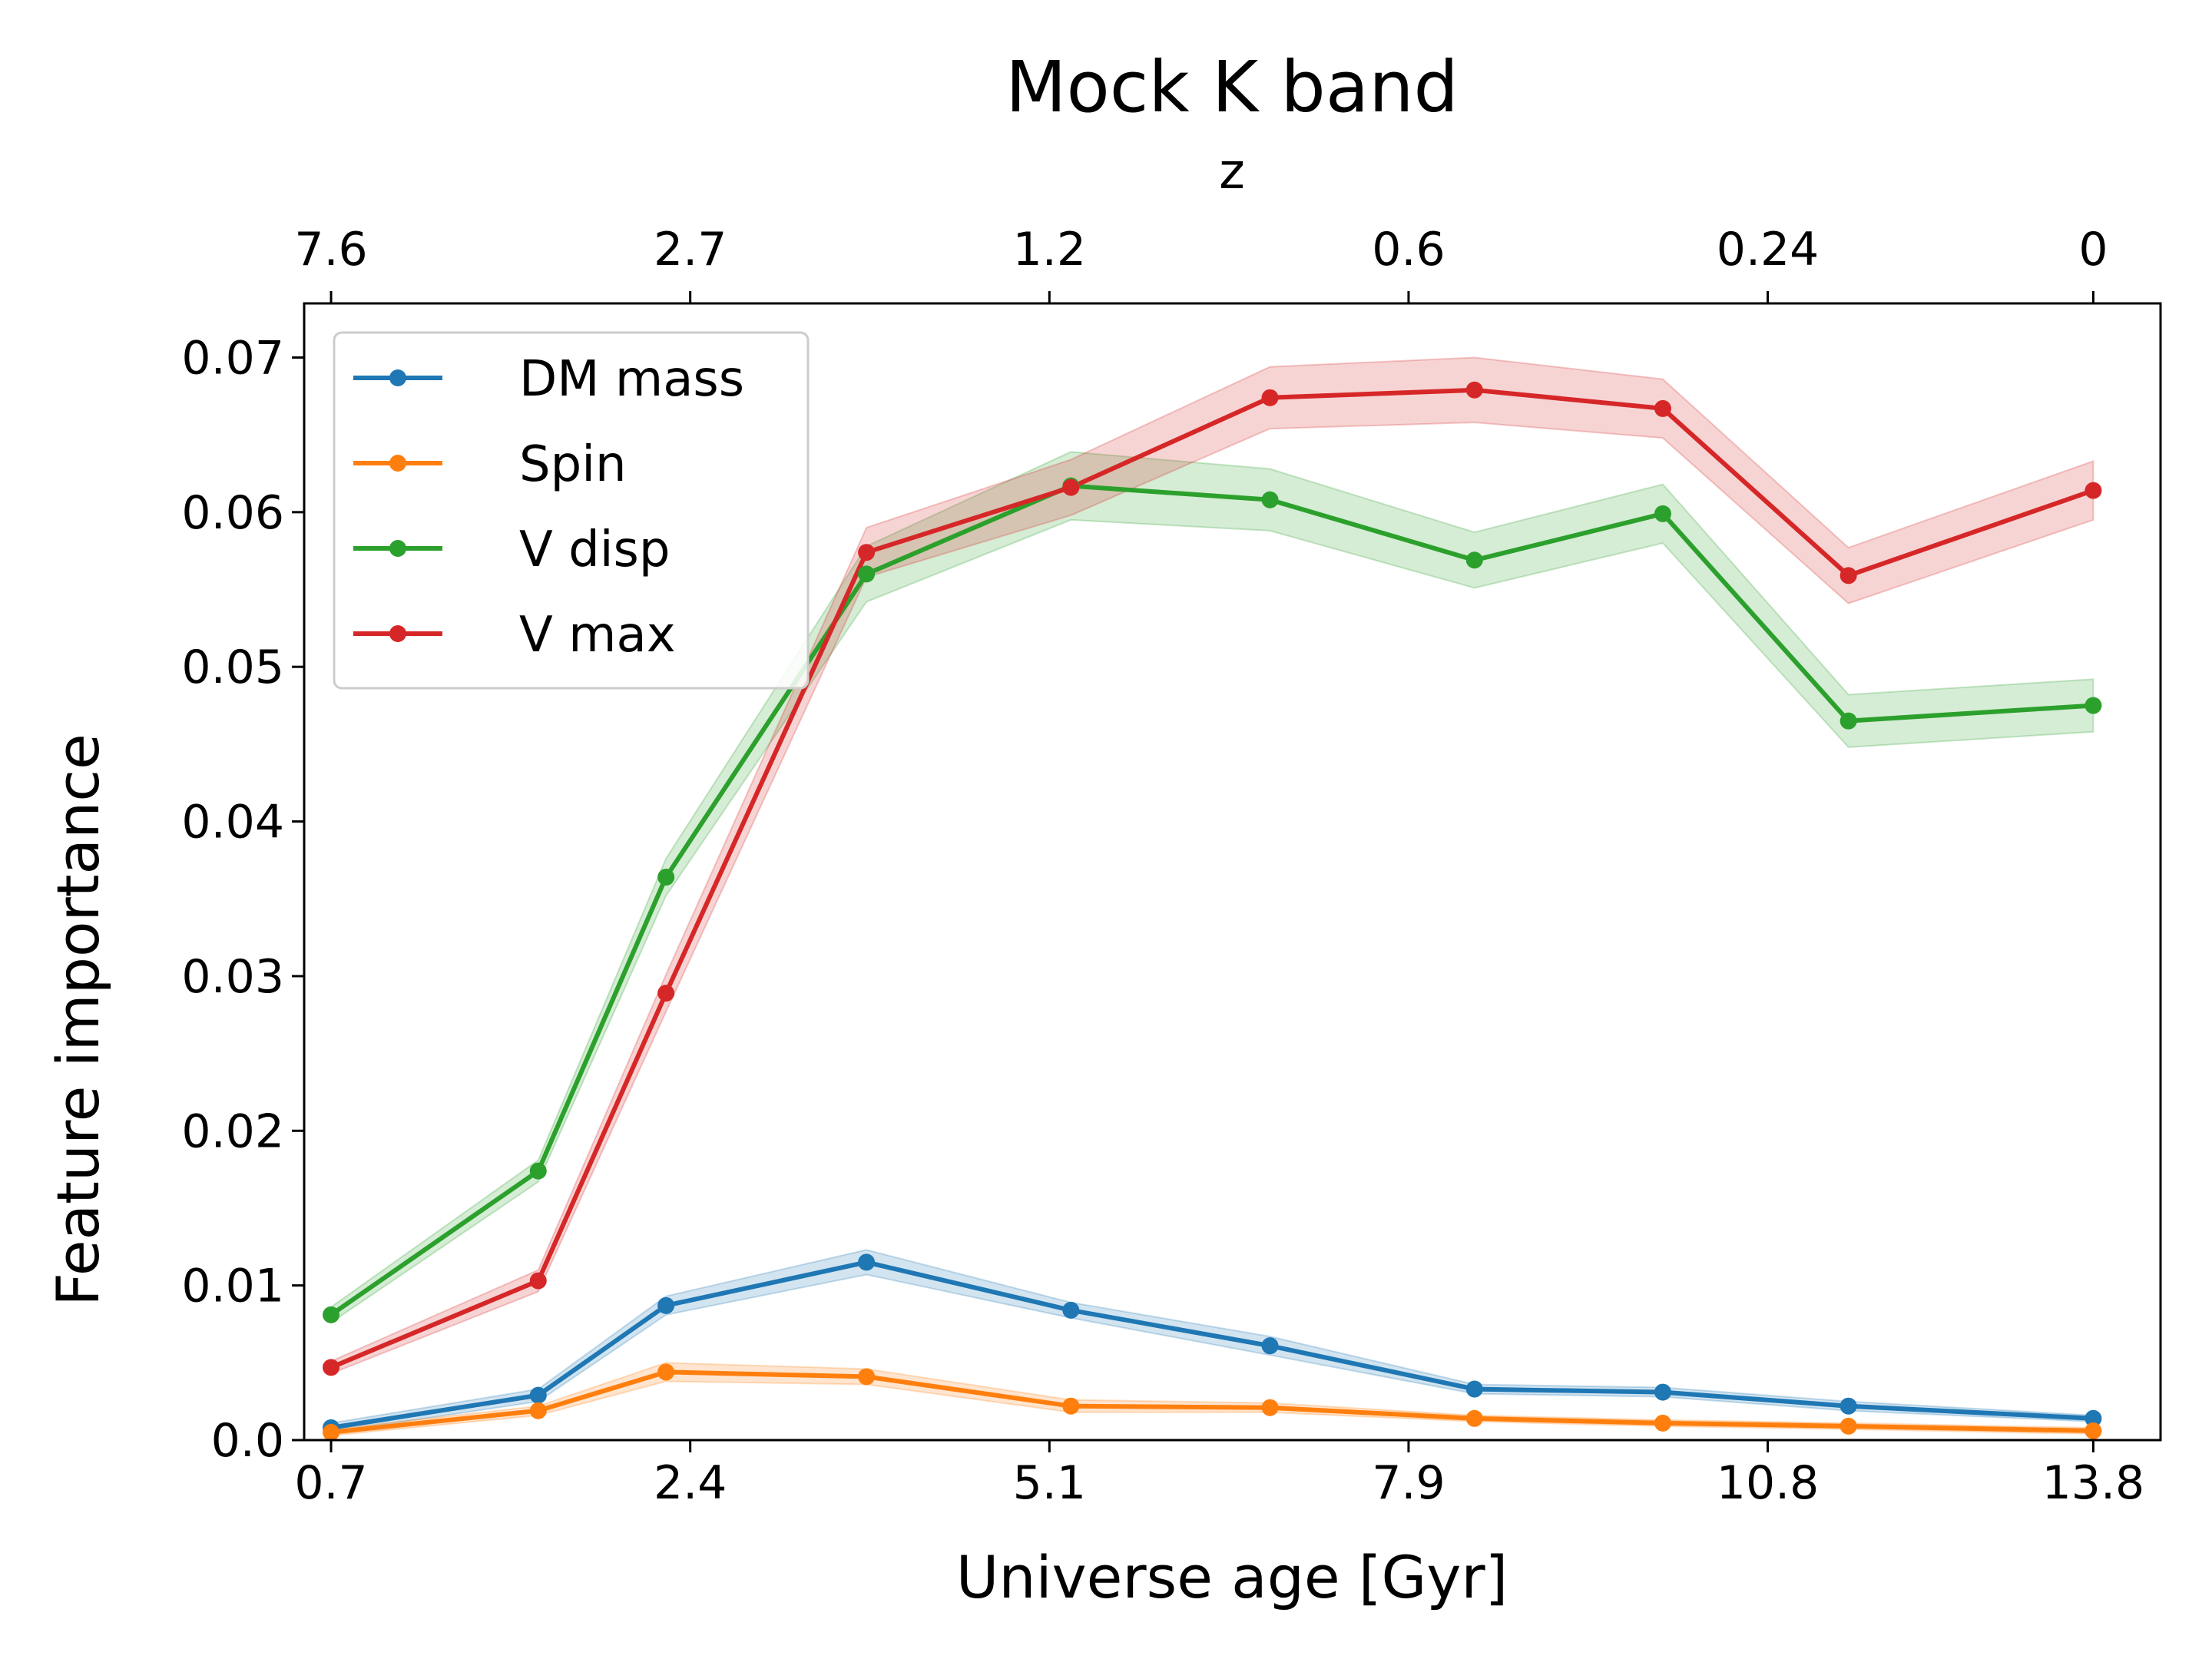 The height and width of the screenshot is (1659, 2212). Describe the element at coordinates (330, 1483) in the screenshot. I see `x-tick-label: 0.7` at that location.